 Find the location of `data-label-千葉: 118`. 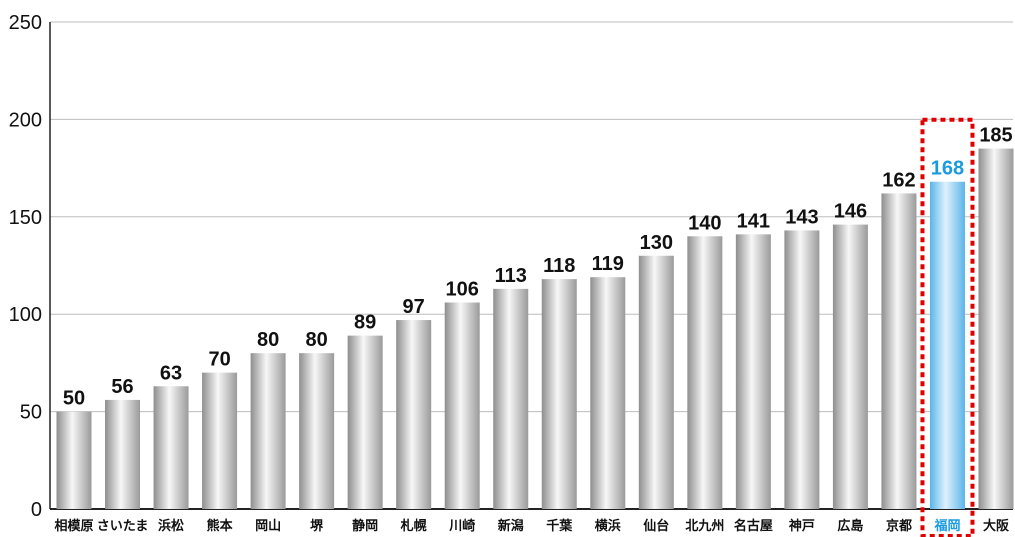

data-label-千葉: 118 is located at coordinates (559, 266).